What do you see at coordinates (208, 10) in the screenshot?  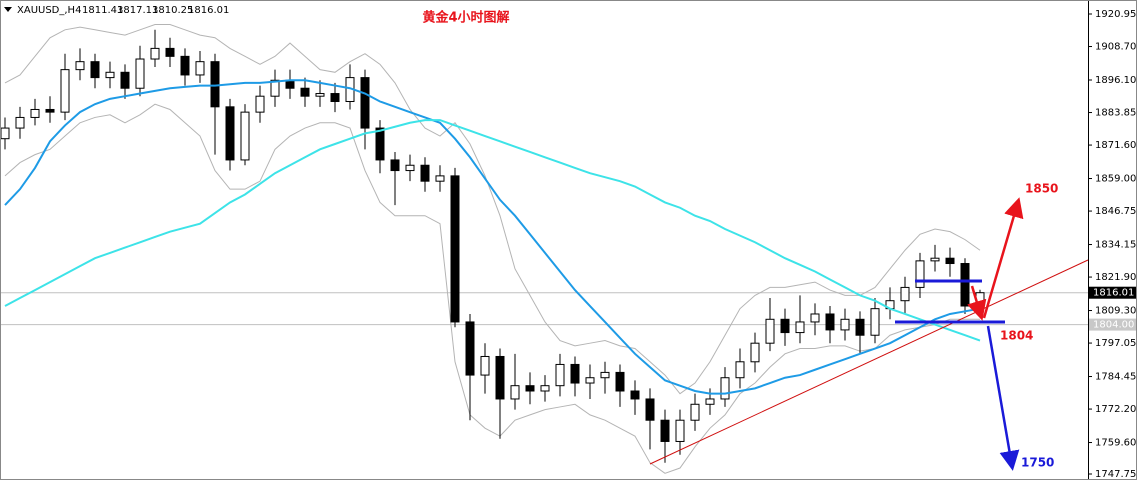 I see `close-value: 1816.01` at bounding box center [208, 10].